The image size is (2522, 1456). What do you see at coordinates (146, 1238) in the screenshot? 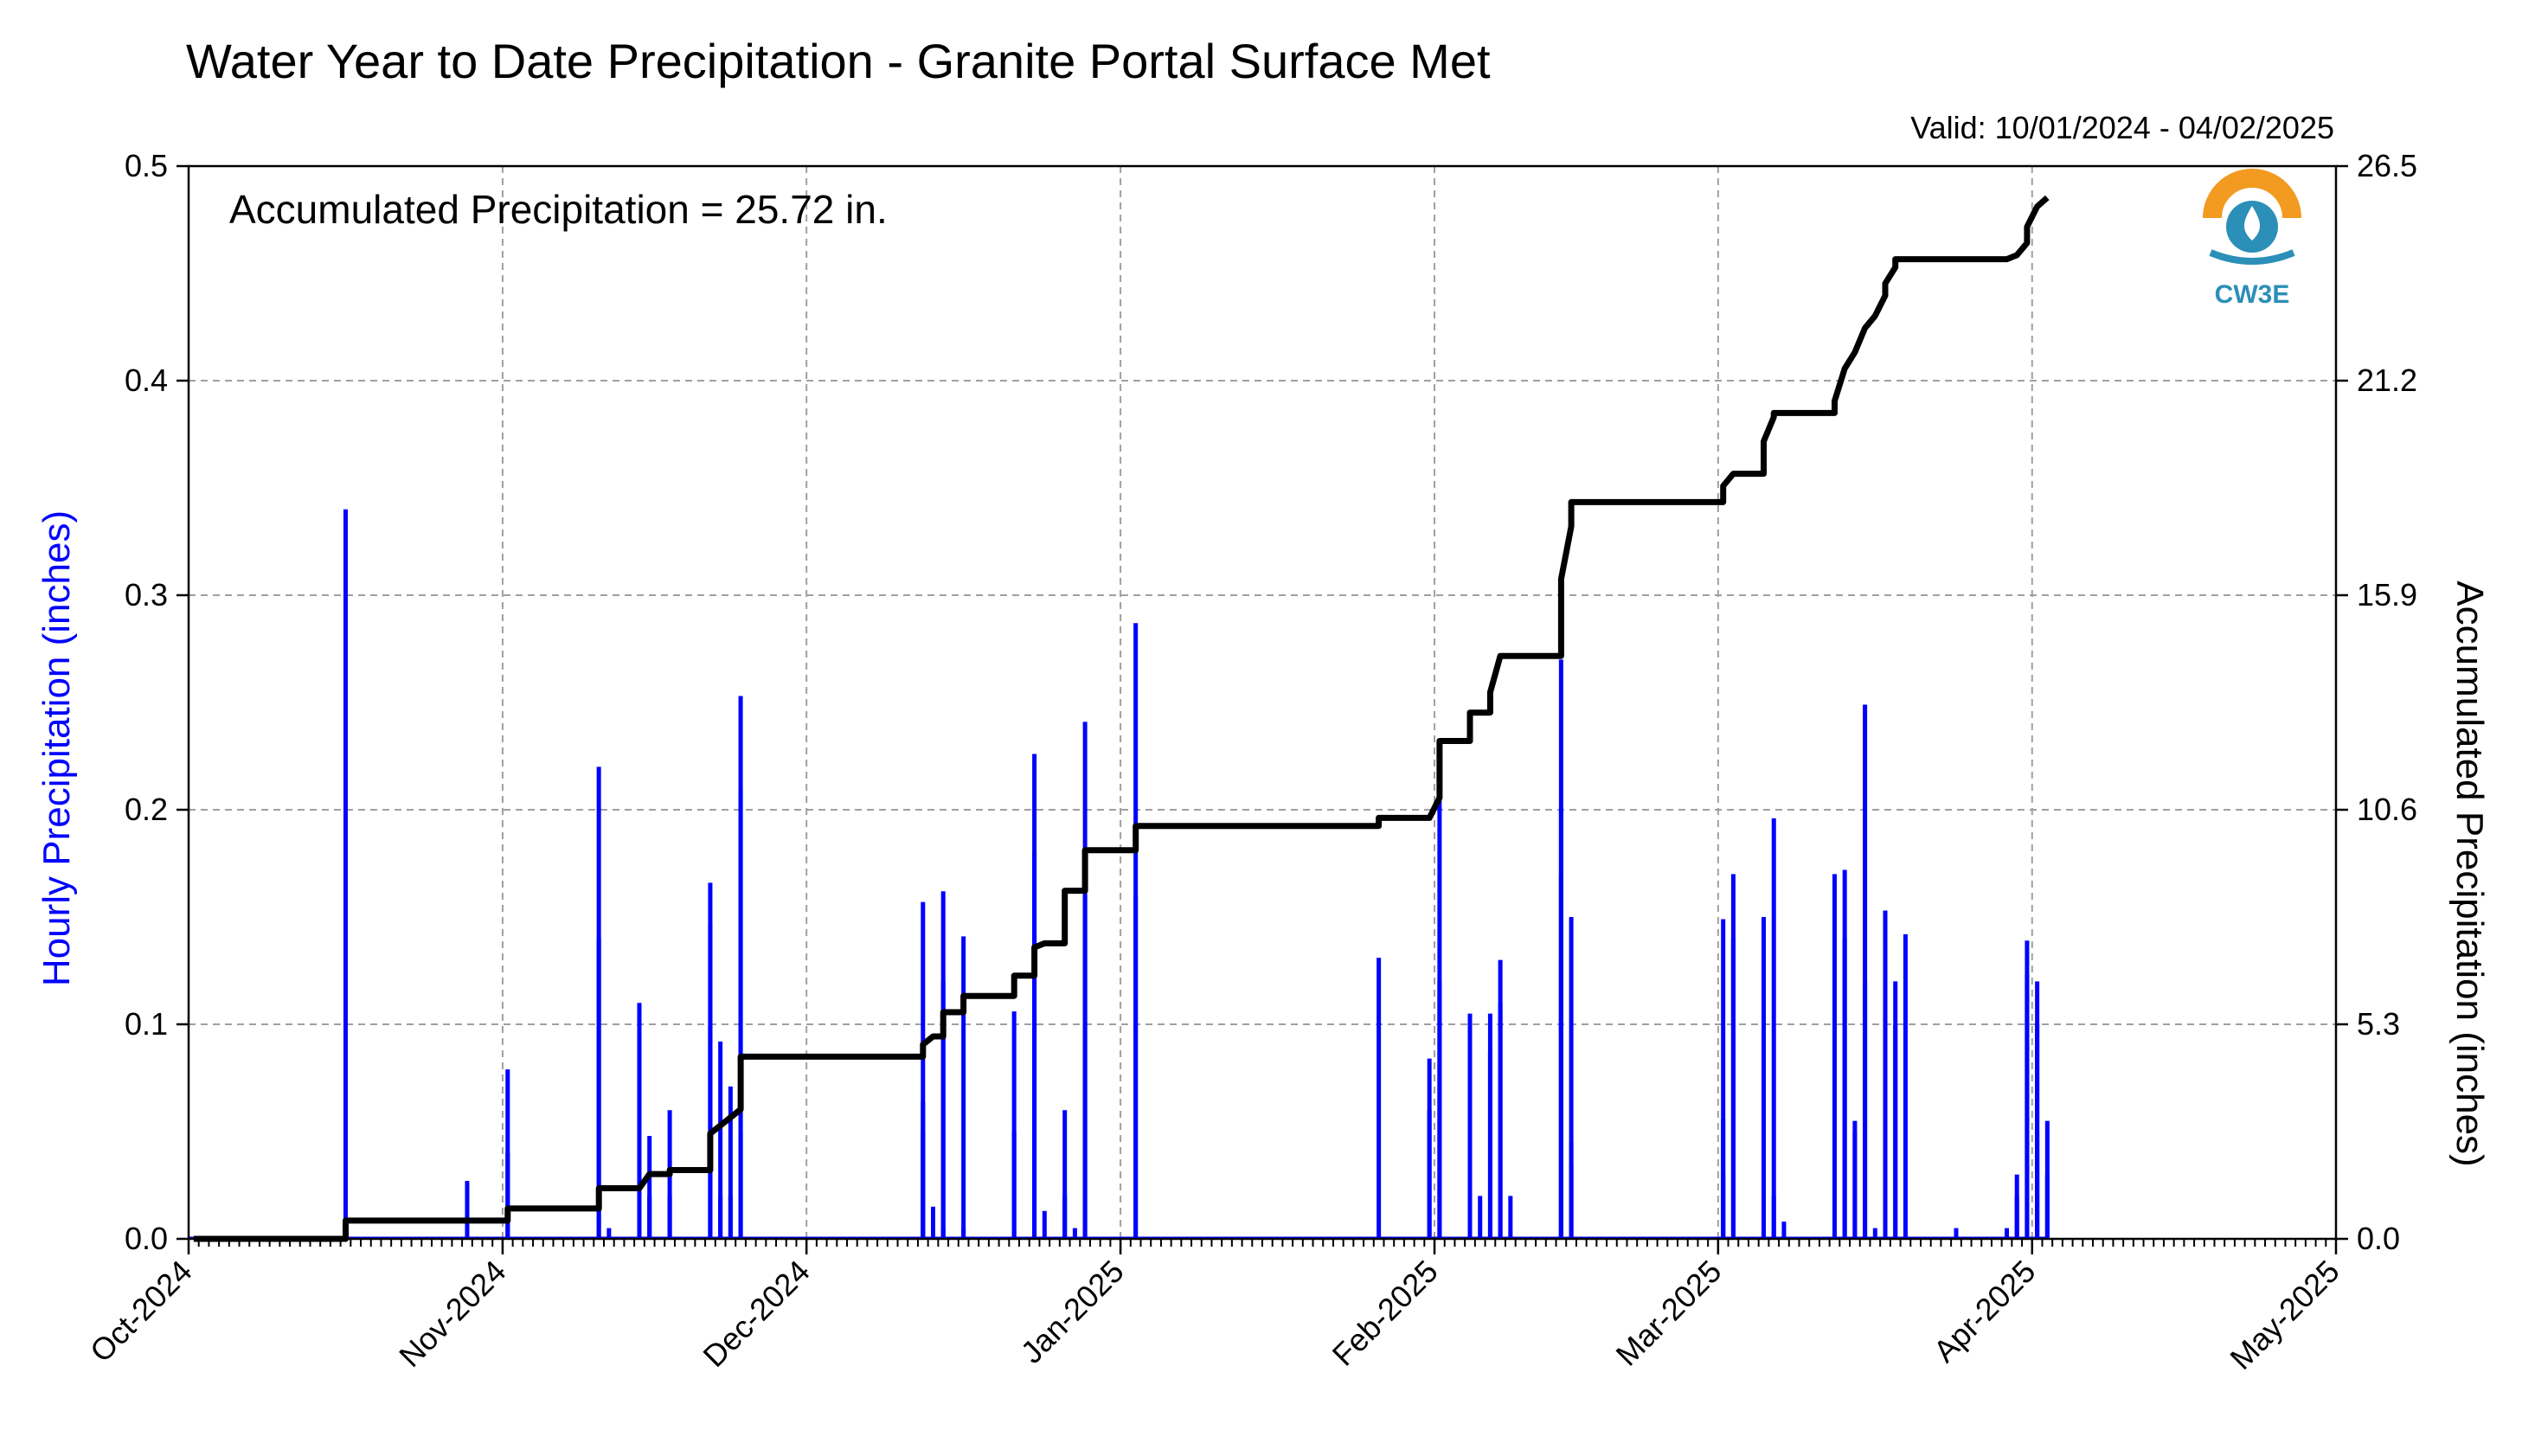
I see `y-tick-label: 0.0` at bounding box center [146, 1238].